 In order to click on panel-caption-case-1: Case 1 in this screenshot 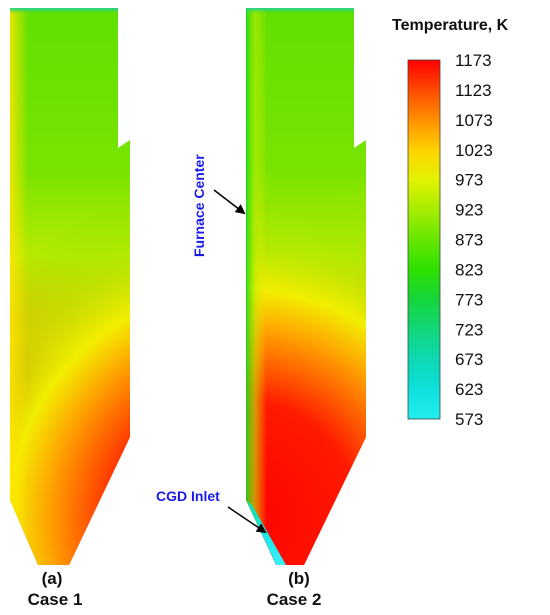, I will do `click(55, 599)`.